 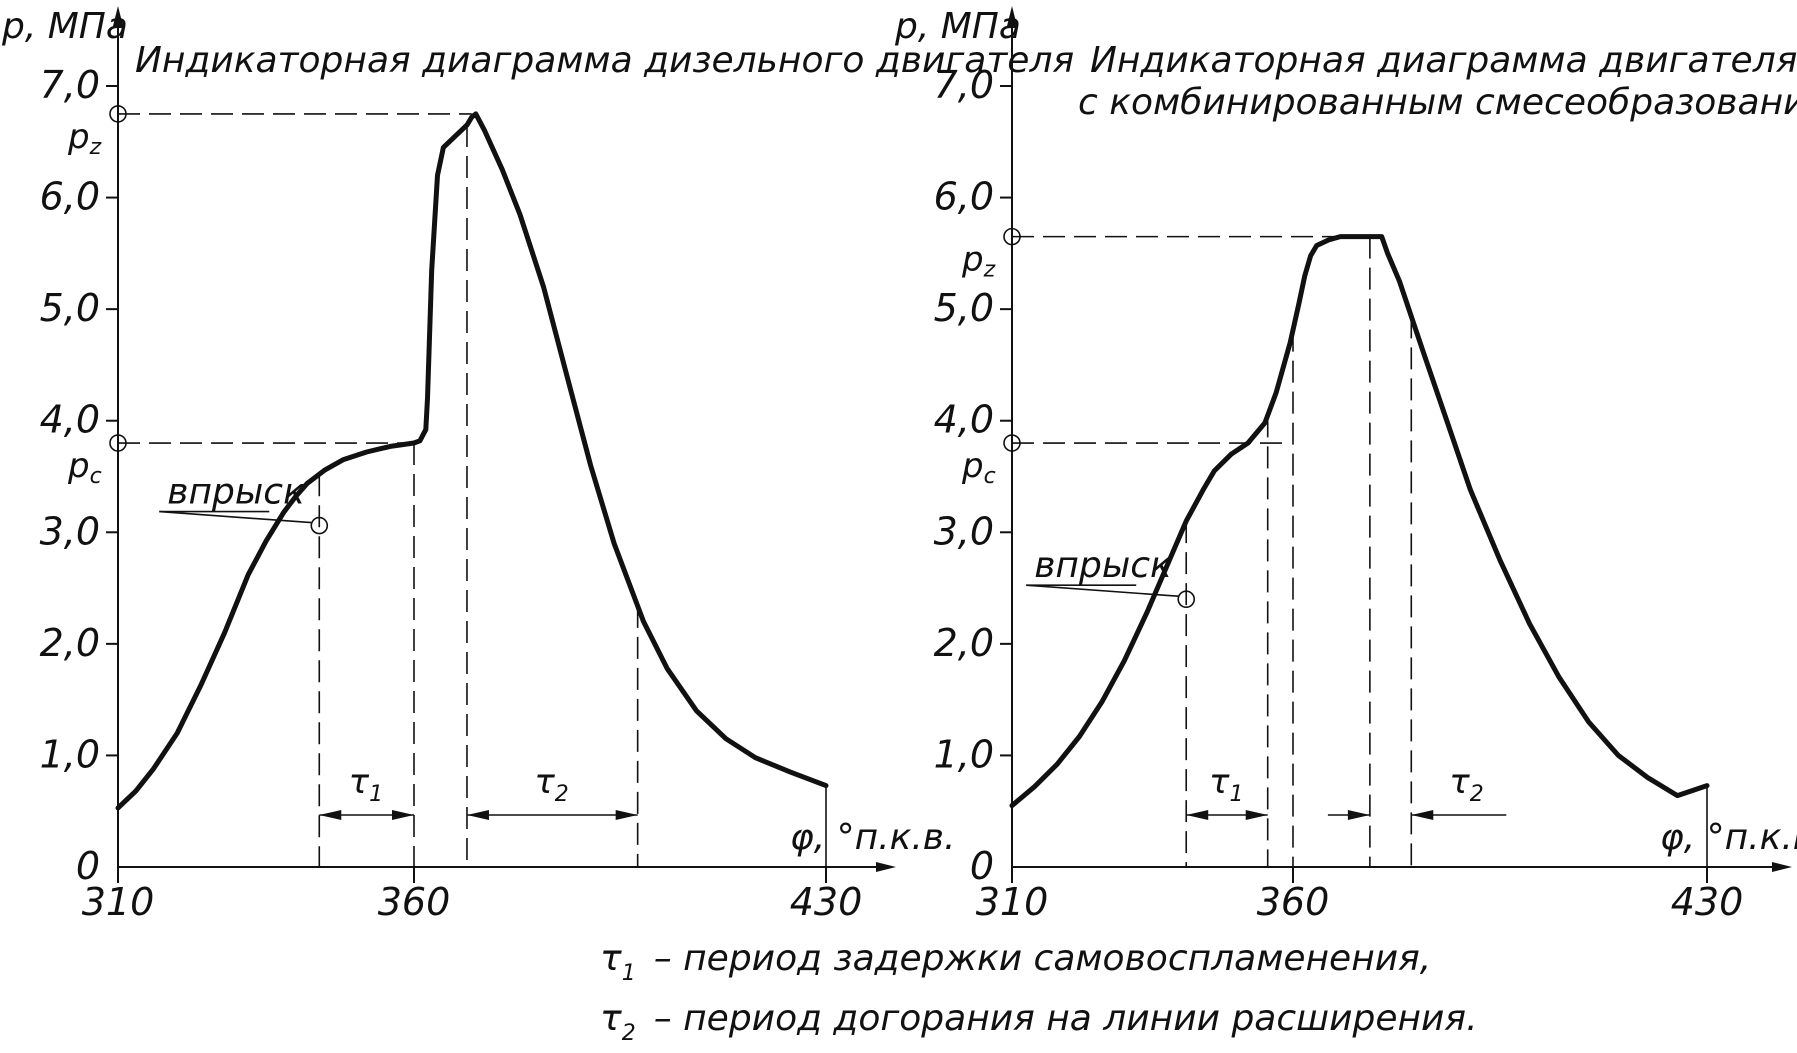 I want to click on legend-text-2: – период догорания на линии расширения., so click(x=1066, y=1018).